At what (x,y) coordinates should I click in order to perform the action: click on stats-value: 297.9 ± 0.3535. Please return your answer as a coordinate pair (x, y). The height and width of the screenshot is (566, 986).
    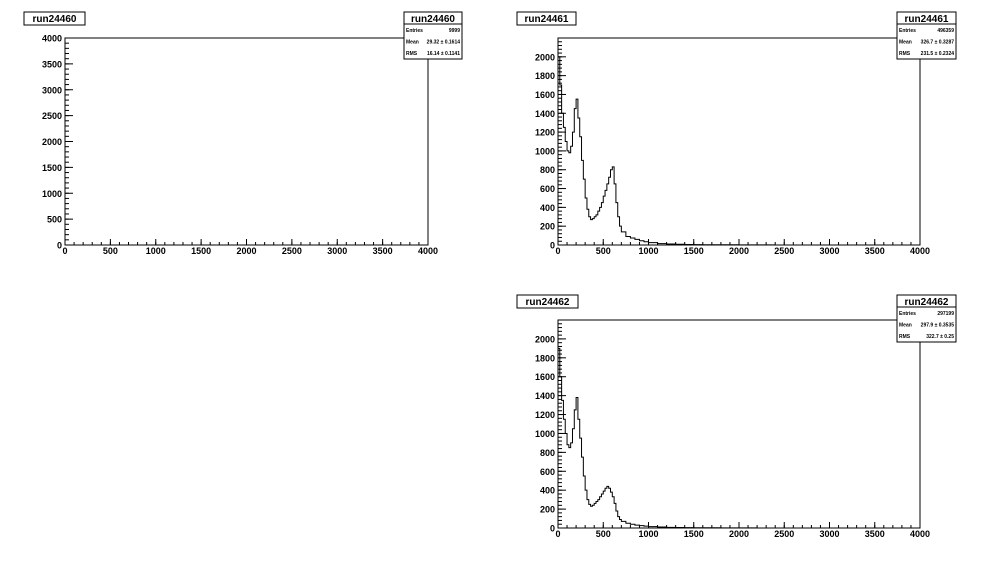
    Looking at the image, I should click on (938, 326).